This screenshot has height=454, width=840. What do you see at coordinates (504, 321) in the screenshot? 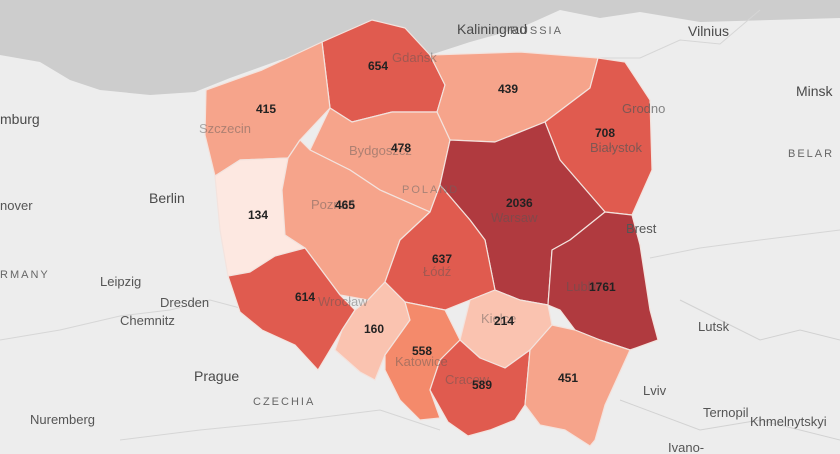
I see `value-swietokrzyskie: 214` at bounding box center [504, 321].